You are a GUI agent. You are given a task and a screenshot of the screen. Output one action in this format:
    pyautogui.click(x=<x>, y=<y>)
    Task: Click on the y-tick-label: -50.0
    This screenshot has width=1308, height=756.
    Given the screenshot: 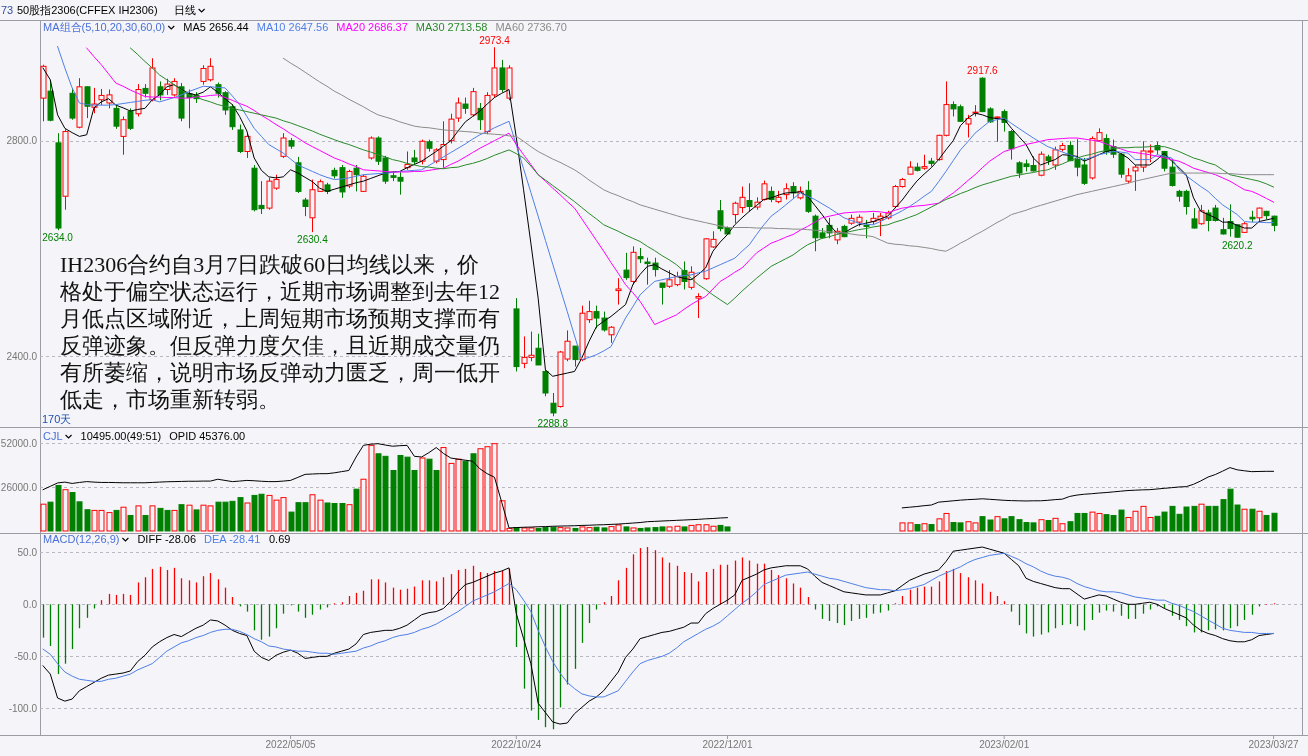 What is the action you would take?
    pyautogui.click(x=26, y=656)
    